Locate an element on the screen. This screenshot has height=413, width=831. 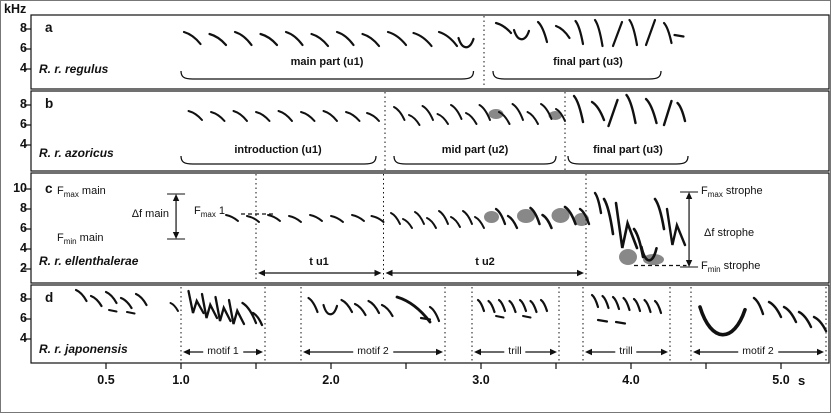
time-arrow-head is located at coordinates (389, 273).